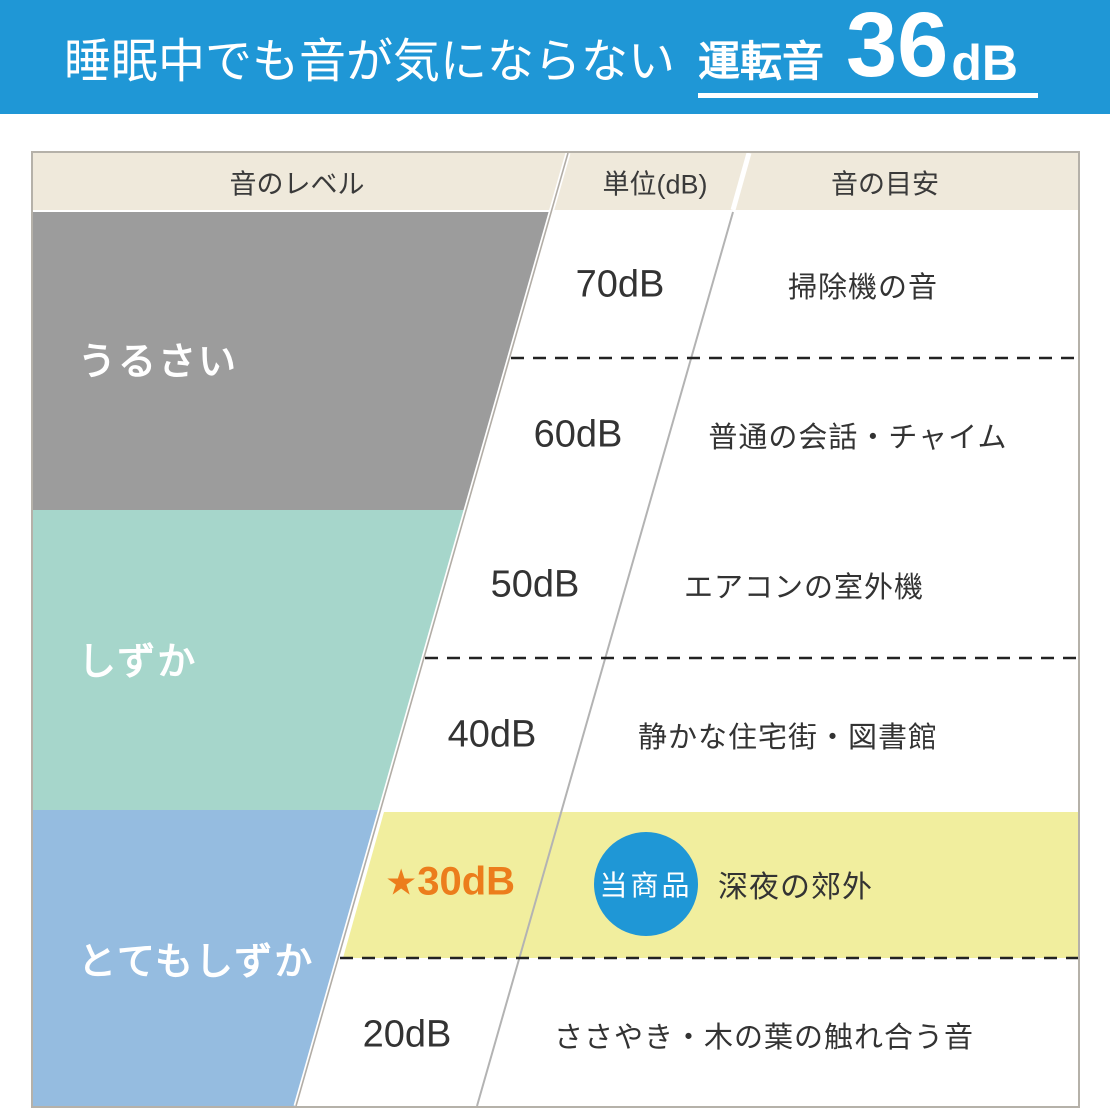 The height and width of the screenshot is (1110, 1110). I want to click on db-value-20: 20dB, so click(407, 1034).